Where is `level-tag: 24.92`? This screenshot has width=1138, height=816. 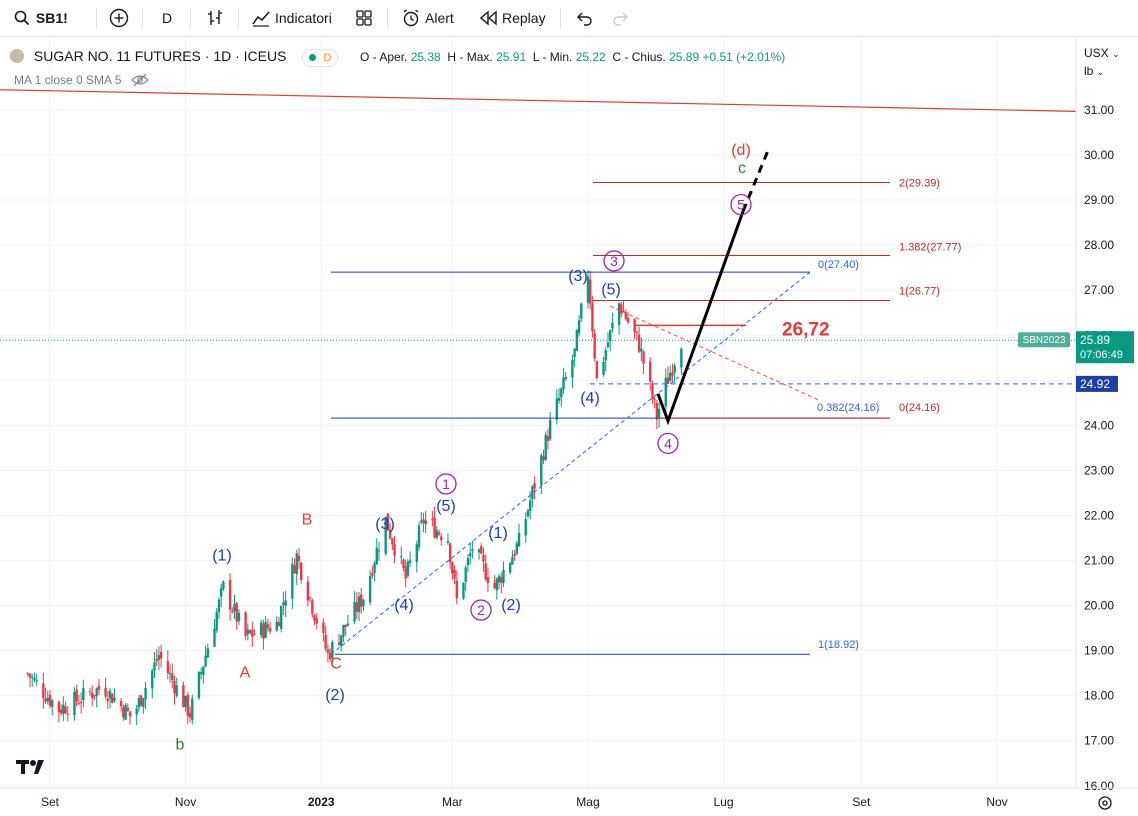 level-tag: 24.92 is located at coordinates (1095, 384).